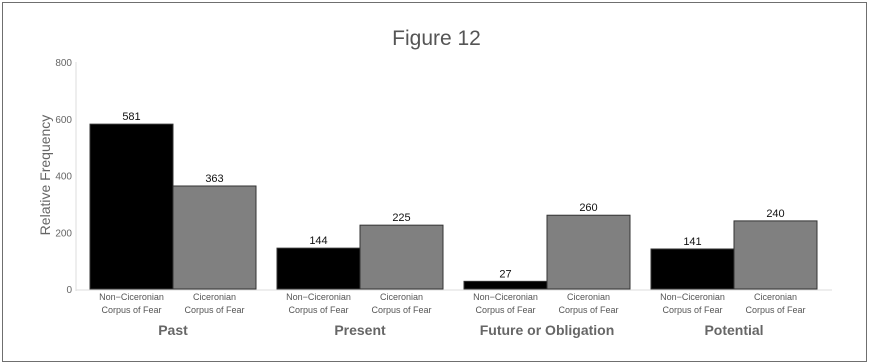 Image resolution: width=873 pixels, height=362 pixels. What do you see at coordinates (69, 290) in the screenshot?
I see `y-tick-label: 0` at bounding box center [69, 290].